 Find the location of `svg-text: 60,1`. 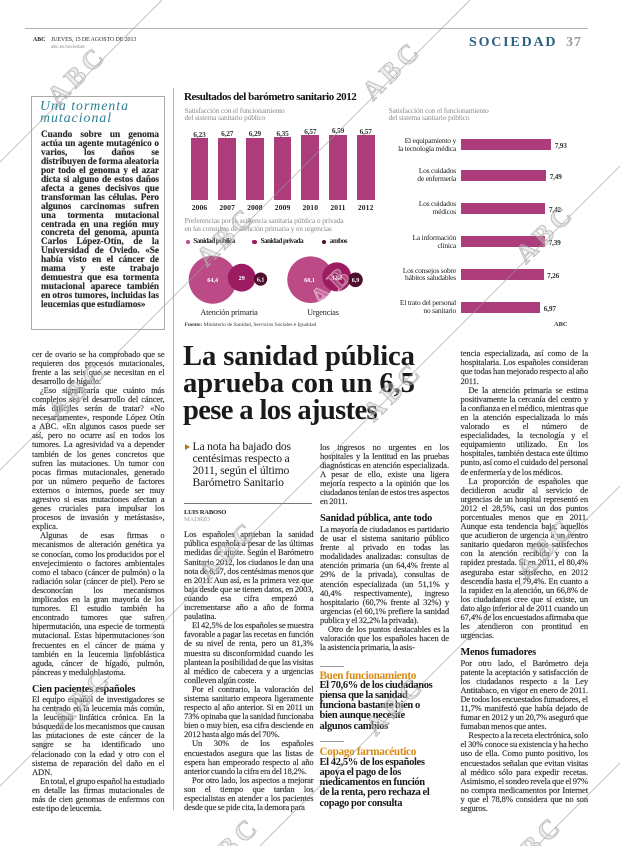

svg-text: 60,1 is located at coordinates (309, 280).